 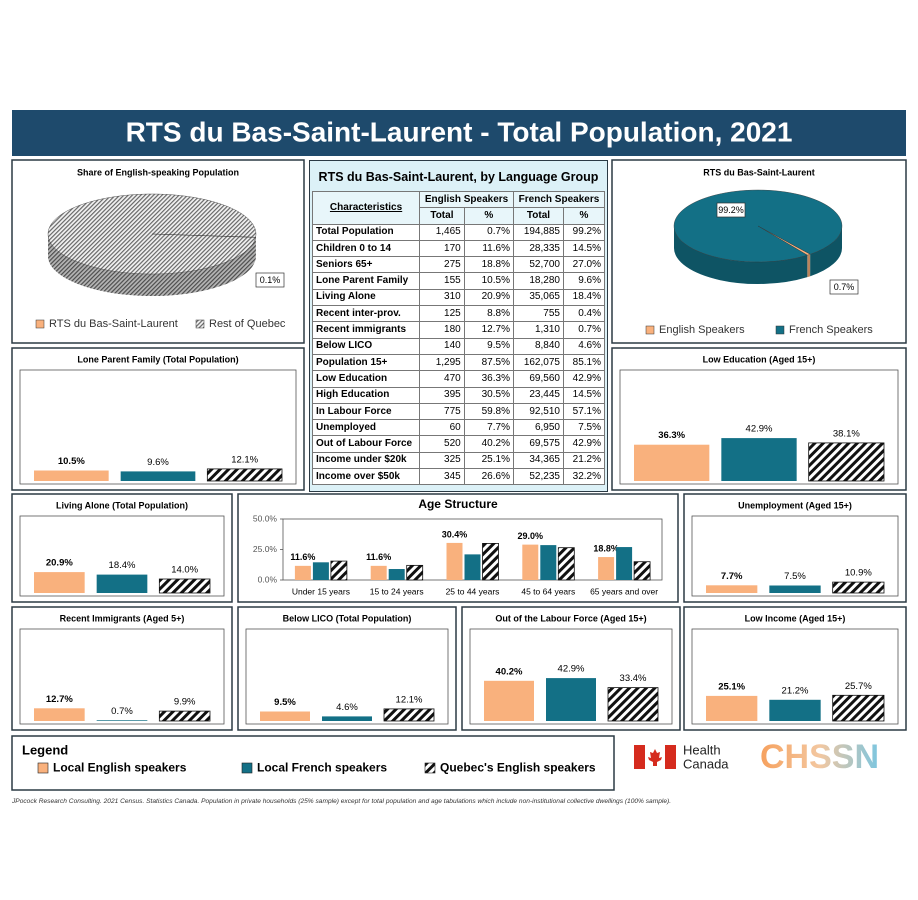 I want to click on data-label: 9.9%, so click(x=185, y=702).